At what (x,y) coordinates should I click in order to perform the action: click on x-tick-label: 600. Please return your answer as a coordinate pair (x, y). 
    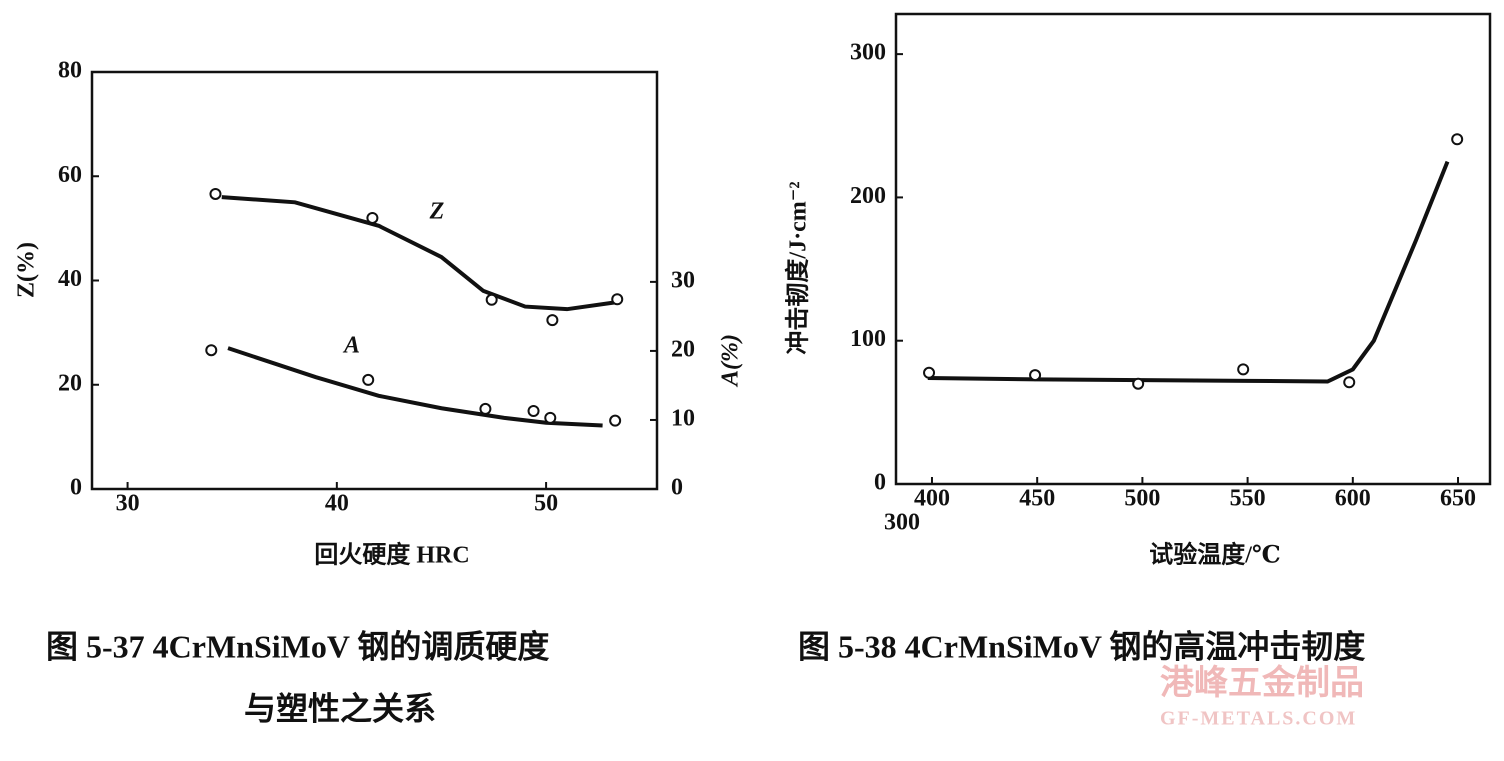
    Looking at the image, I should click on (1353, 499).